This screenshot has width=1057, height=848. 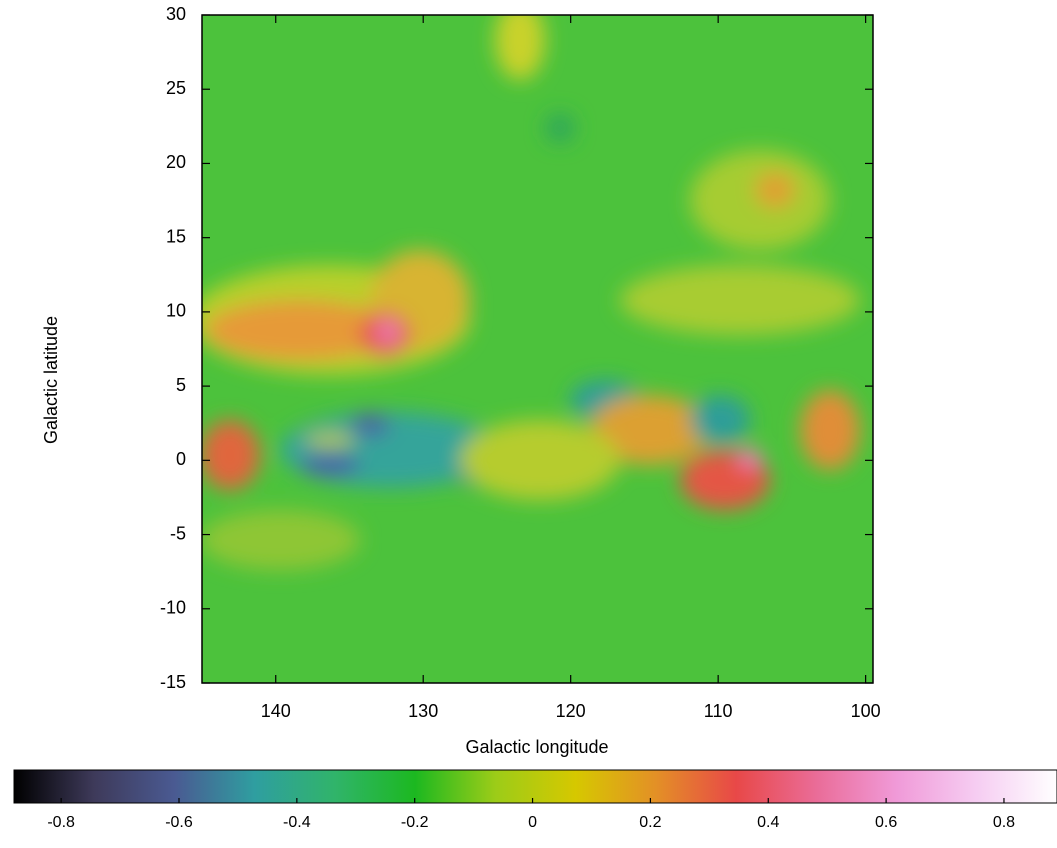 What do you see at coordinates (176, 311) in the screenshot?
I see `y-tick-label: 10` at bounding box center [176, 311].